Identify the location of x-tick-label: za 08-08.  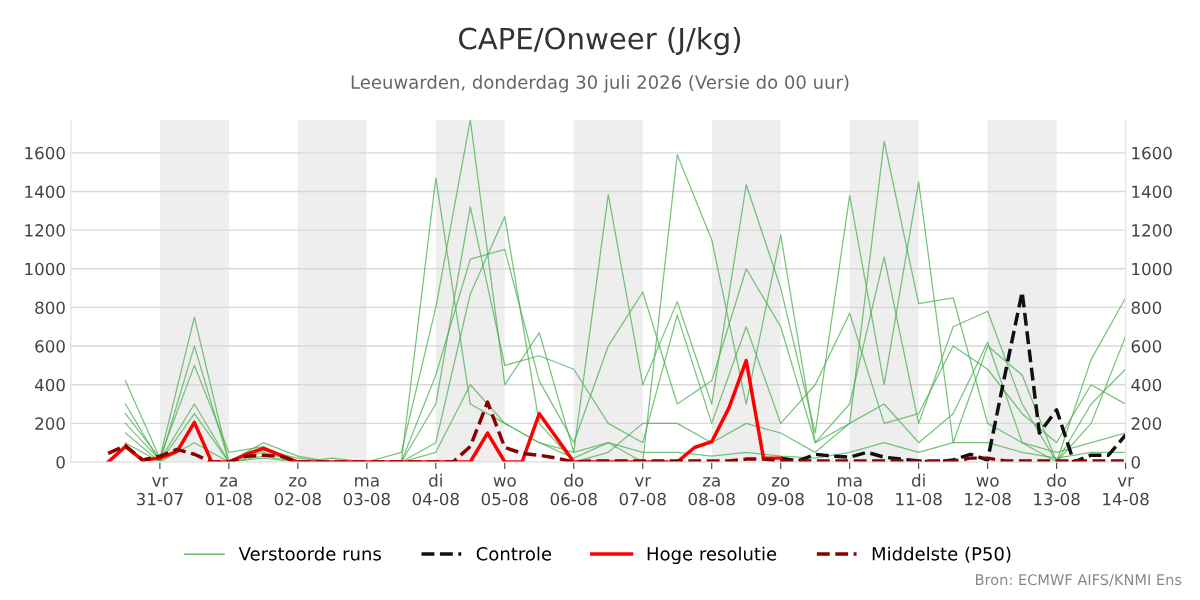
(711, 491).